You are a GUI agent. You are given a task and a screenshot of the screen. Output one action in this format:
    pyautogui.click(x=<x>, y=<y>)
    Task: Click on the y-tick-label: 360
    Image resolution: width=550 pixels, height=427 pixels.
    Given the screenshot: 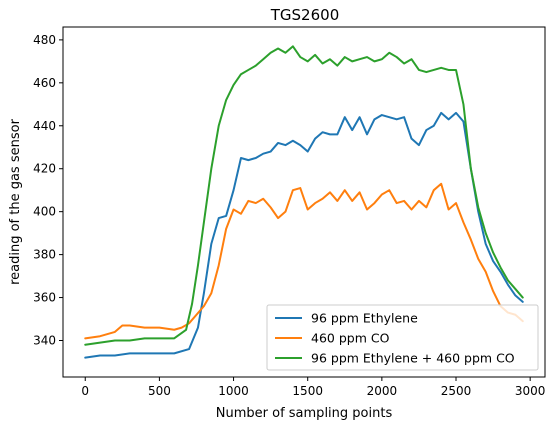 What is the action you would take?
    pyautogui.click(x=44, y=298)
    